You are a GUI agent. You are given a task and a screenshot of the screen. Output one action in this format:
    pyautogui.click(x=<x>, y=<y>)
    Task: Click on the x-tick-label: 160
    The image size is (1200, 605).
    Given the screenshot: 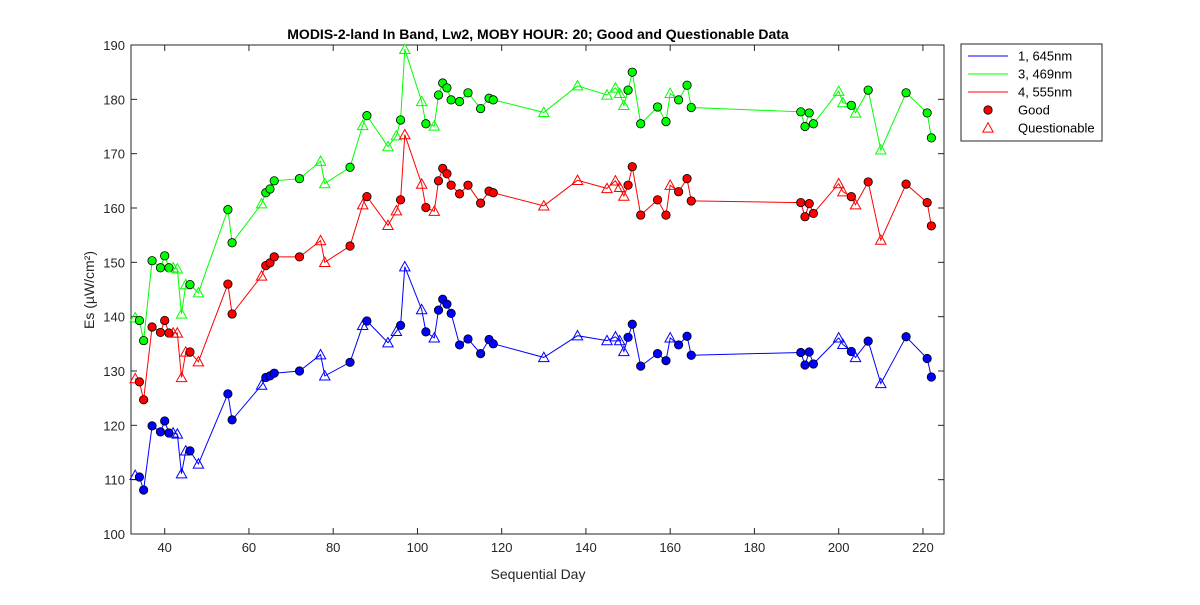 What is the action you would take?
    pyautogui.click(x=670, y=547)
    